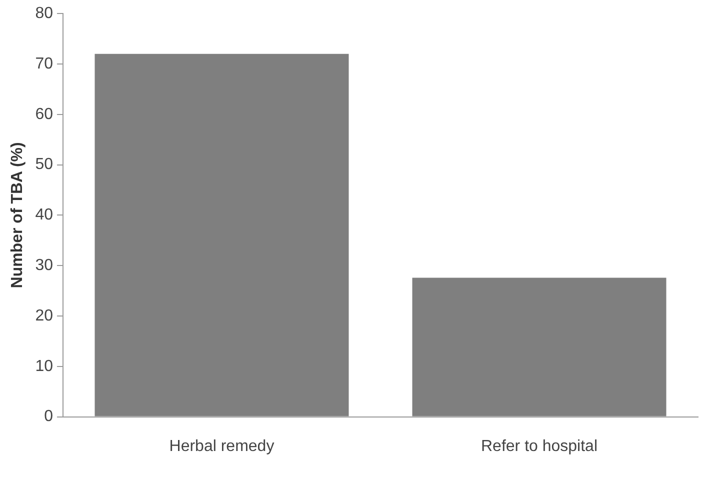  What do you see at coordinates (17, 215) in the screenshot?
I see `y-axis-title: Number of TBA (%)` at bounding box center [17, 215].